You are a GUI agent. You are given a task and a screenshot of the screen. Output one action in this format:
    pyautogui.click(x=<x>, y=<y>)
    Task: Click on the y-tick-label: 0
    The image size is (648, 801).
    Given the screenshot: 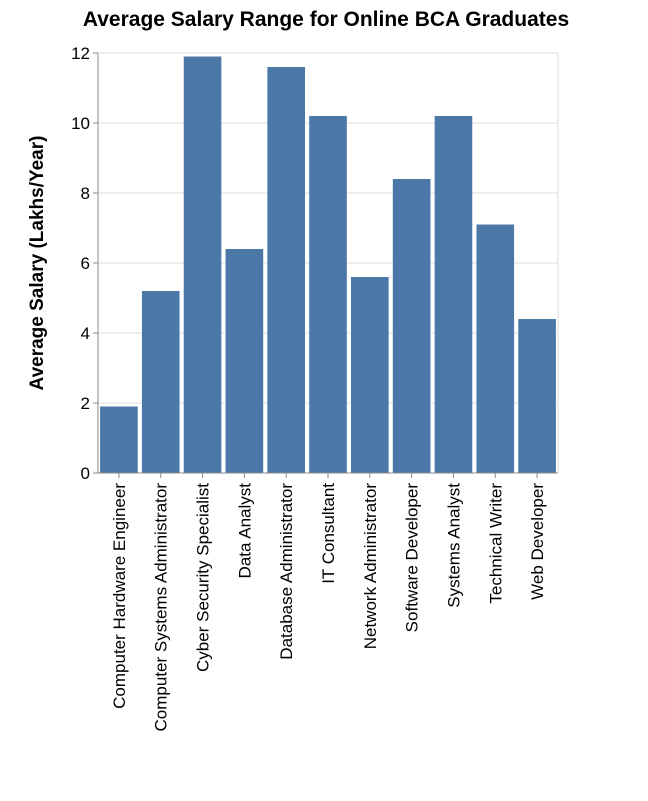 What is the action you would take?
    pyautogui.click(x=85, y=473)
    